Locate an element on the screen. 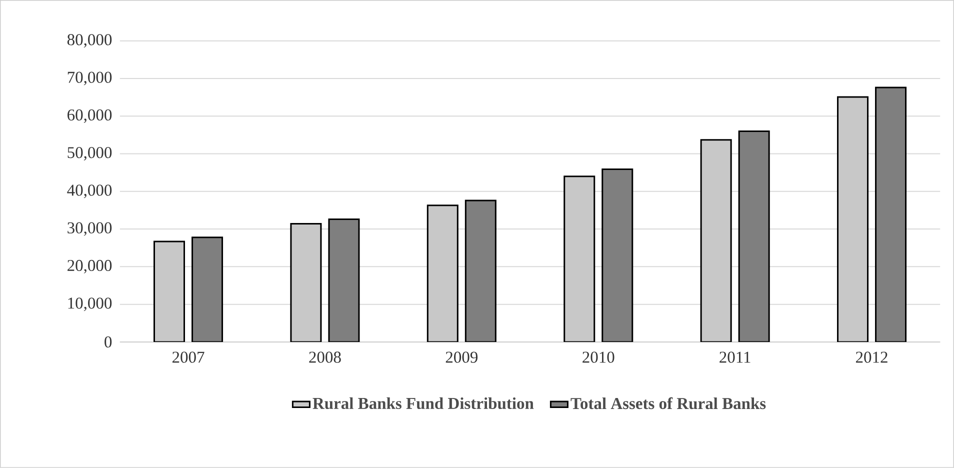 This screenshot has height=468, width=954. y-tick-label: 40,000 is located at coordinates (89, 191).